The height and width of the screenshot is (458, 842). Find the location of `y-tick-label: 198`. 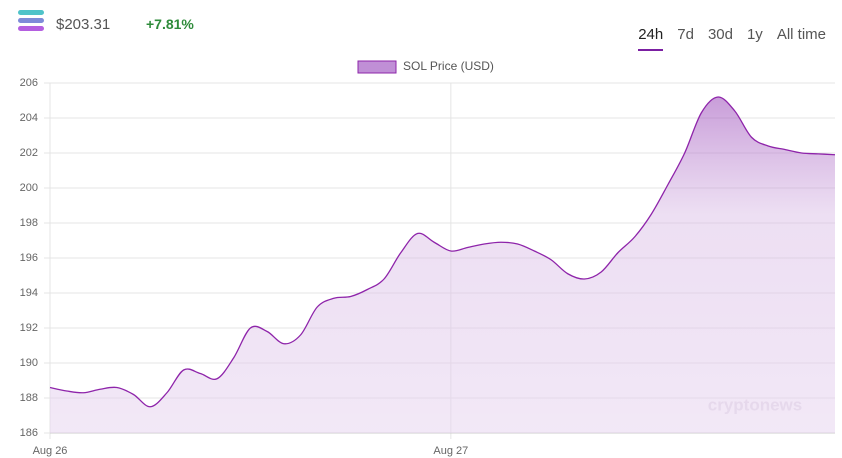

y-tick-label: 198 is located at coordinates (29, 223).